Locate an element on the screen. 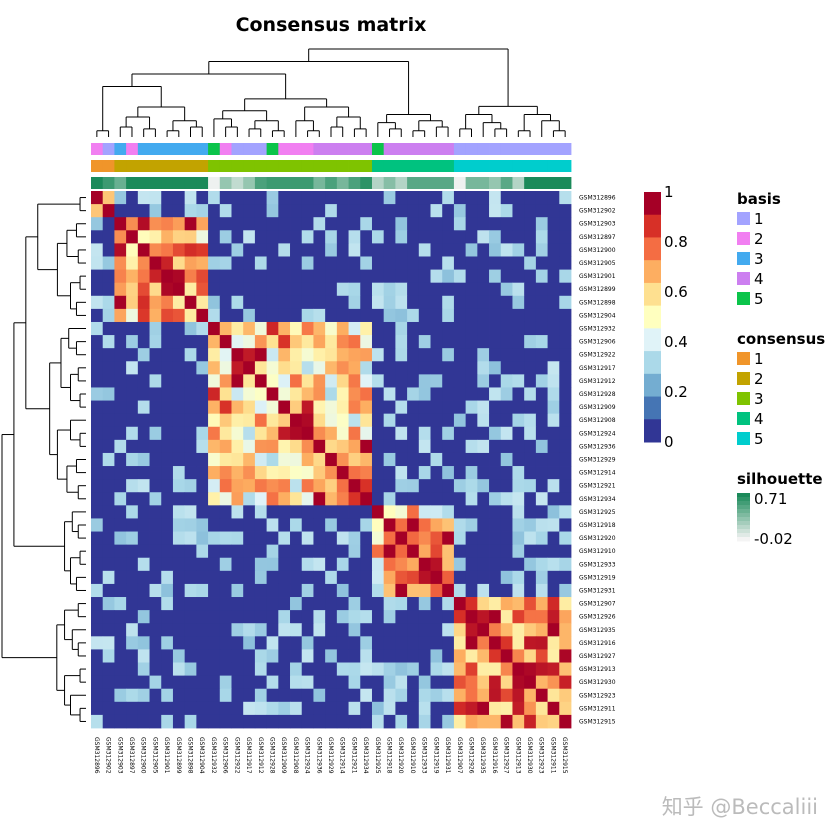  column-label: GSM312926 is located at coordinates (470, 755).